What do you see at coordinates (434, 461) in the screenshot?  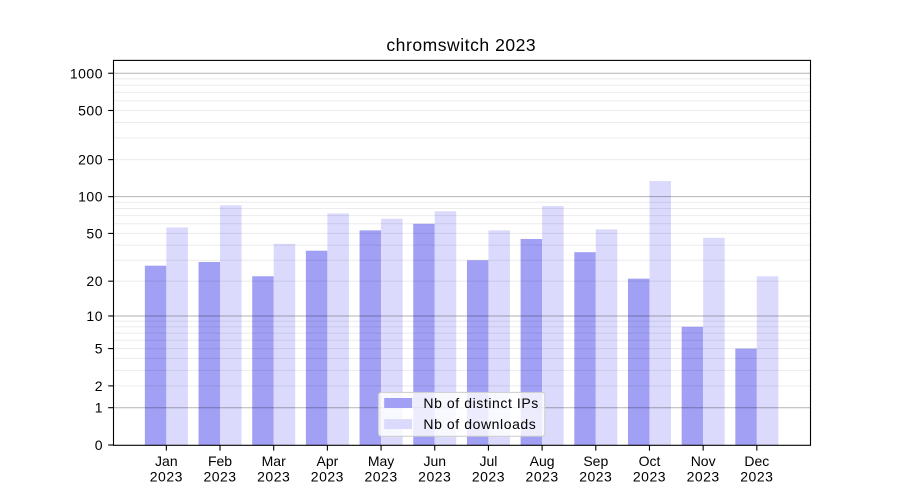 I see `svg-text: Jun` at bounding box center [434, 461].